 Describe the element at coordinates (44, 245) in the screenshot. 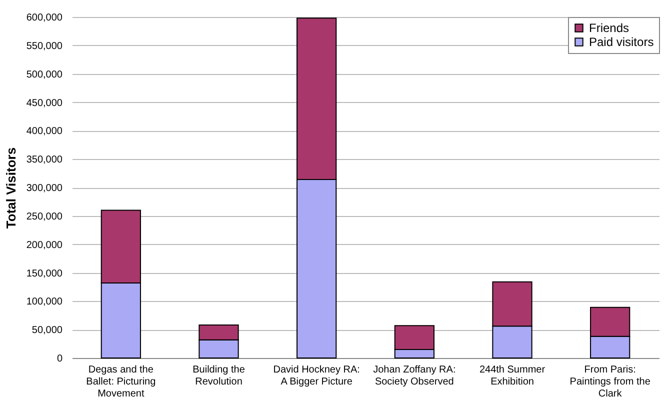

I see `y-tick-label: 200,000` at that location.